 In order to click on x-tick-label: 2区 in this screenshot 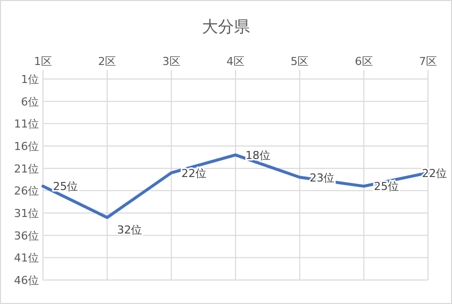, I will do `click(107, 61)`.